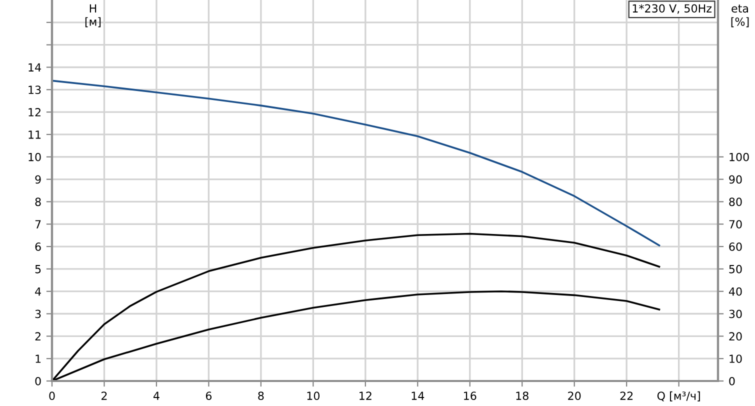  I want to click on y-tick-label: 14, so click(34, 67).